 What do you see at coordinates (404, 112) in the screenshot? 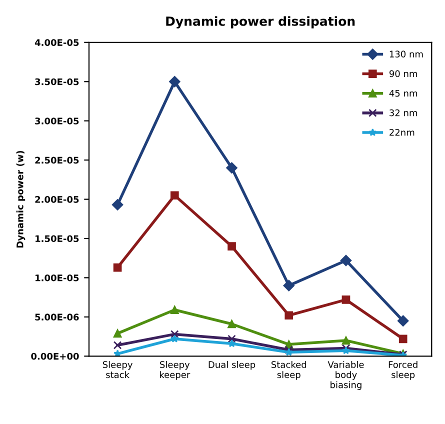
I see `legend-label: 32 nm` at bounding box center [404, 112].